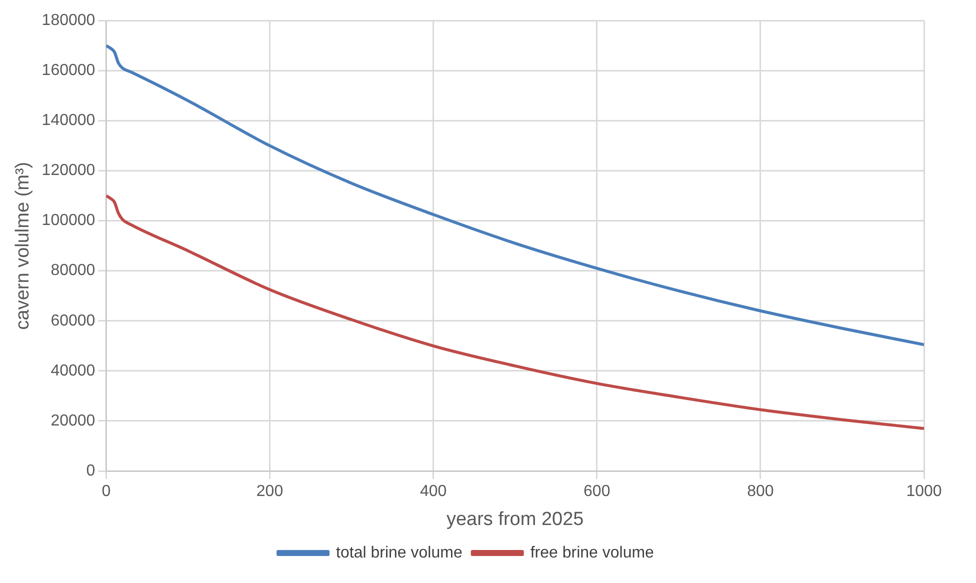 The image size is (976, 583). What do you see at coordinates (433, 491) in the screenshot?
I see `x-tick-label: 400` at bounding box center [433, 491].